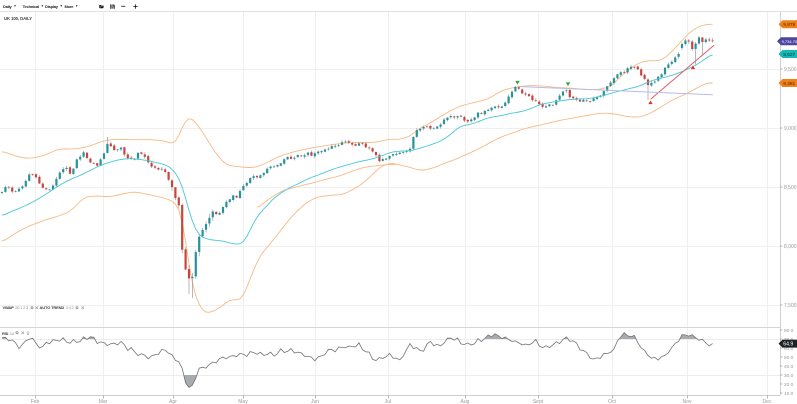 The width and height of the screenshot is (797, 404). I want to click on instrument-title: UK 100, DAILY, so click(18, 18).